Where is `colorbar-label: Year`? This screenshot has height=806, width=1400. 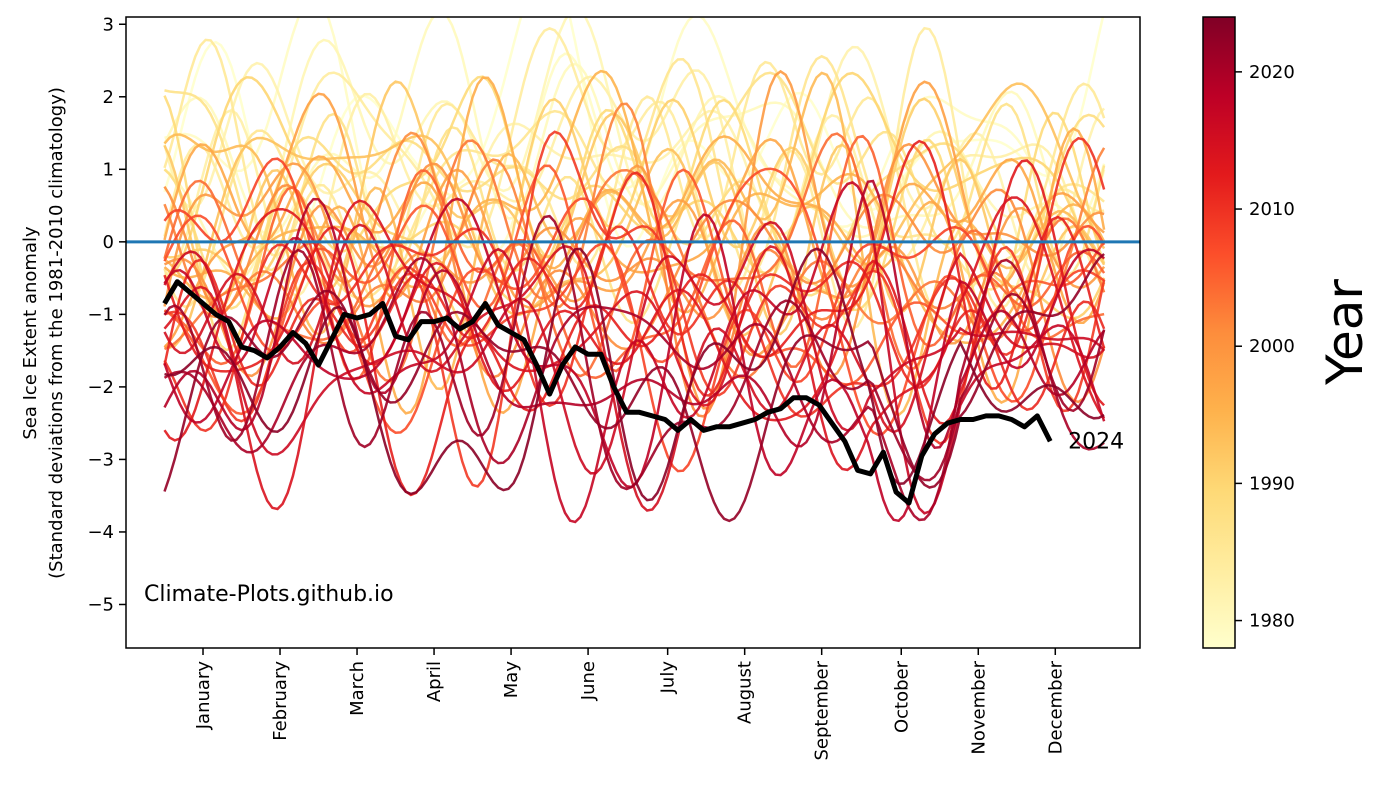 colorbar-label: Year is located at coordinates (1345, 332).